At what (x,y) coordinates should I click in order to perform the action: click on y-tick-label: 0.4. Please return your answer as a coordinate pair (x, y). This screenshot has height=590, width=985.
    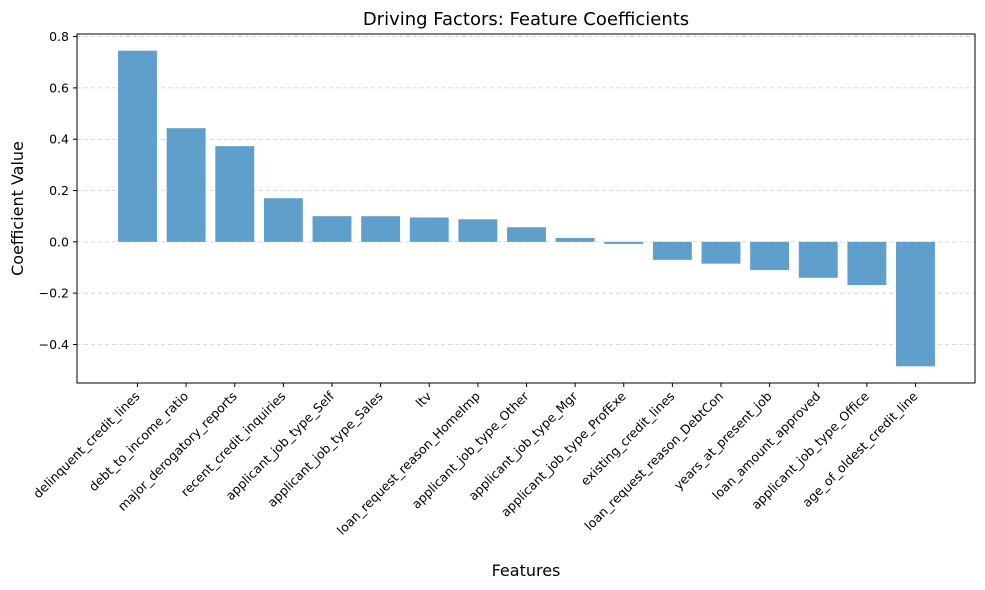
    Looking at the image, I should click on (59, 139).